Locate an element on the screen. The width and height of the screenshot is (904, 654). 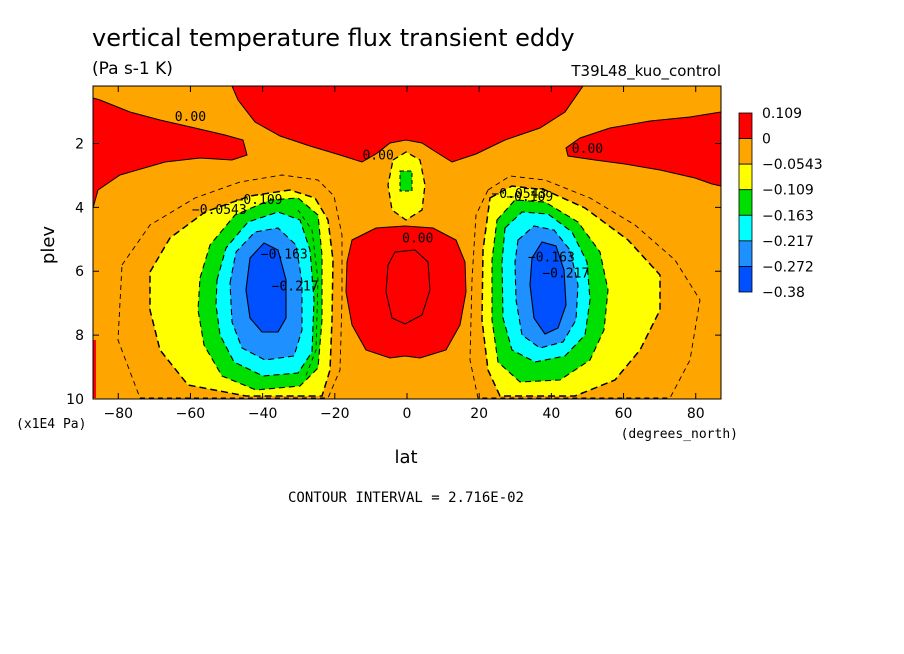
y-tick-label: 2 is located at coordinates (79, 144).